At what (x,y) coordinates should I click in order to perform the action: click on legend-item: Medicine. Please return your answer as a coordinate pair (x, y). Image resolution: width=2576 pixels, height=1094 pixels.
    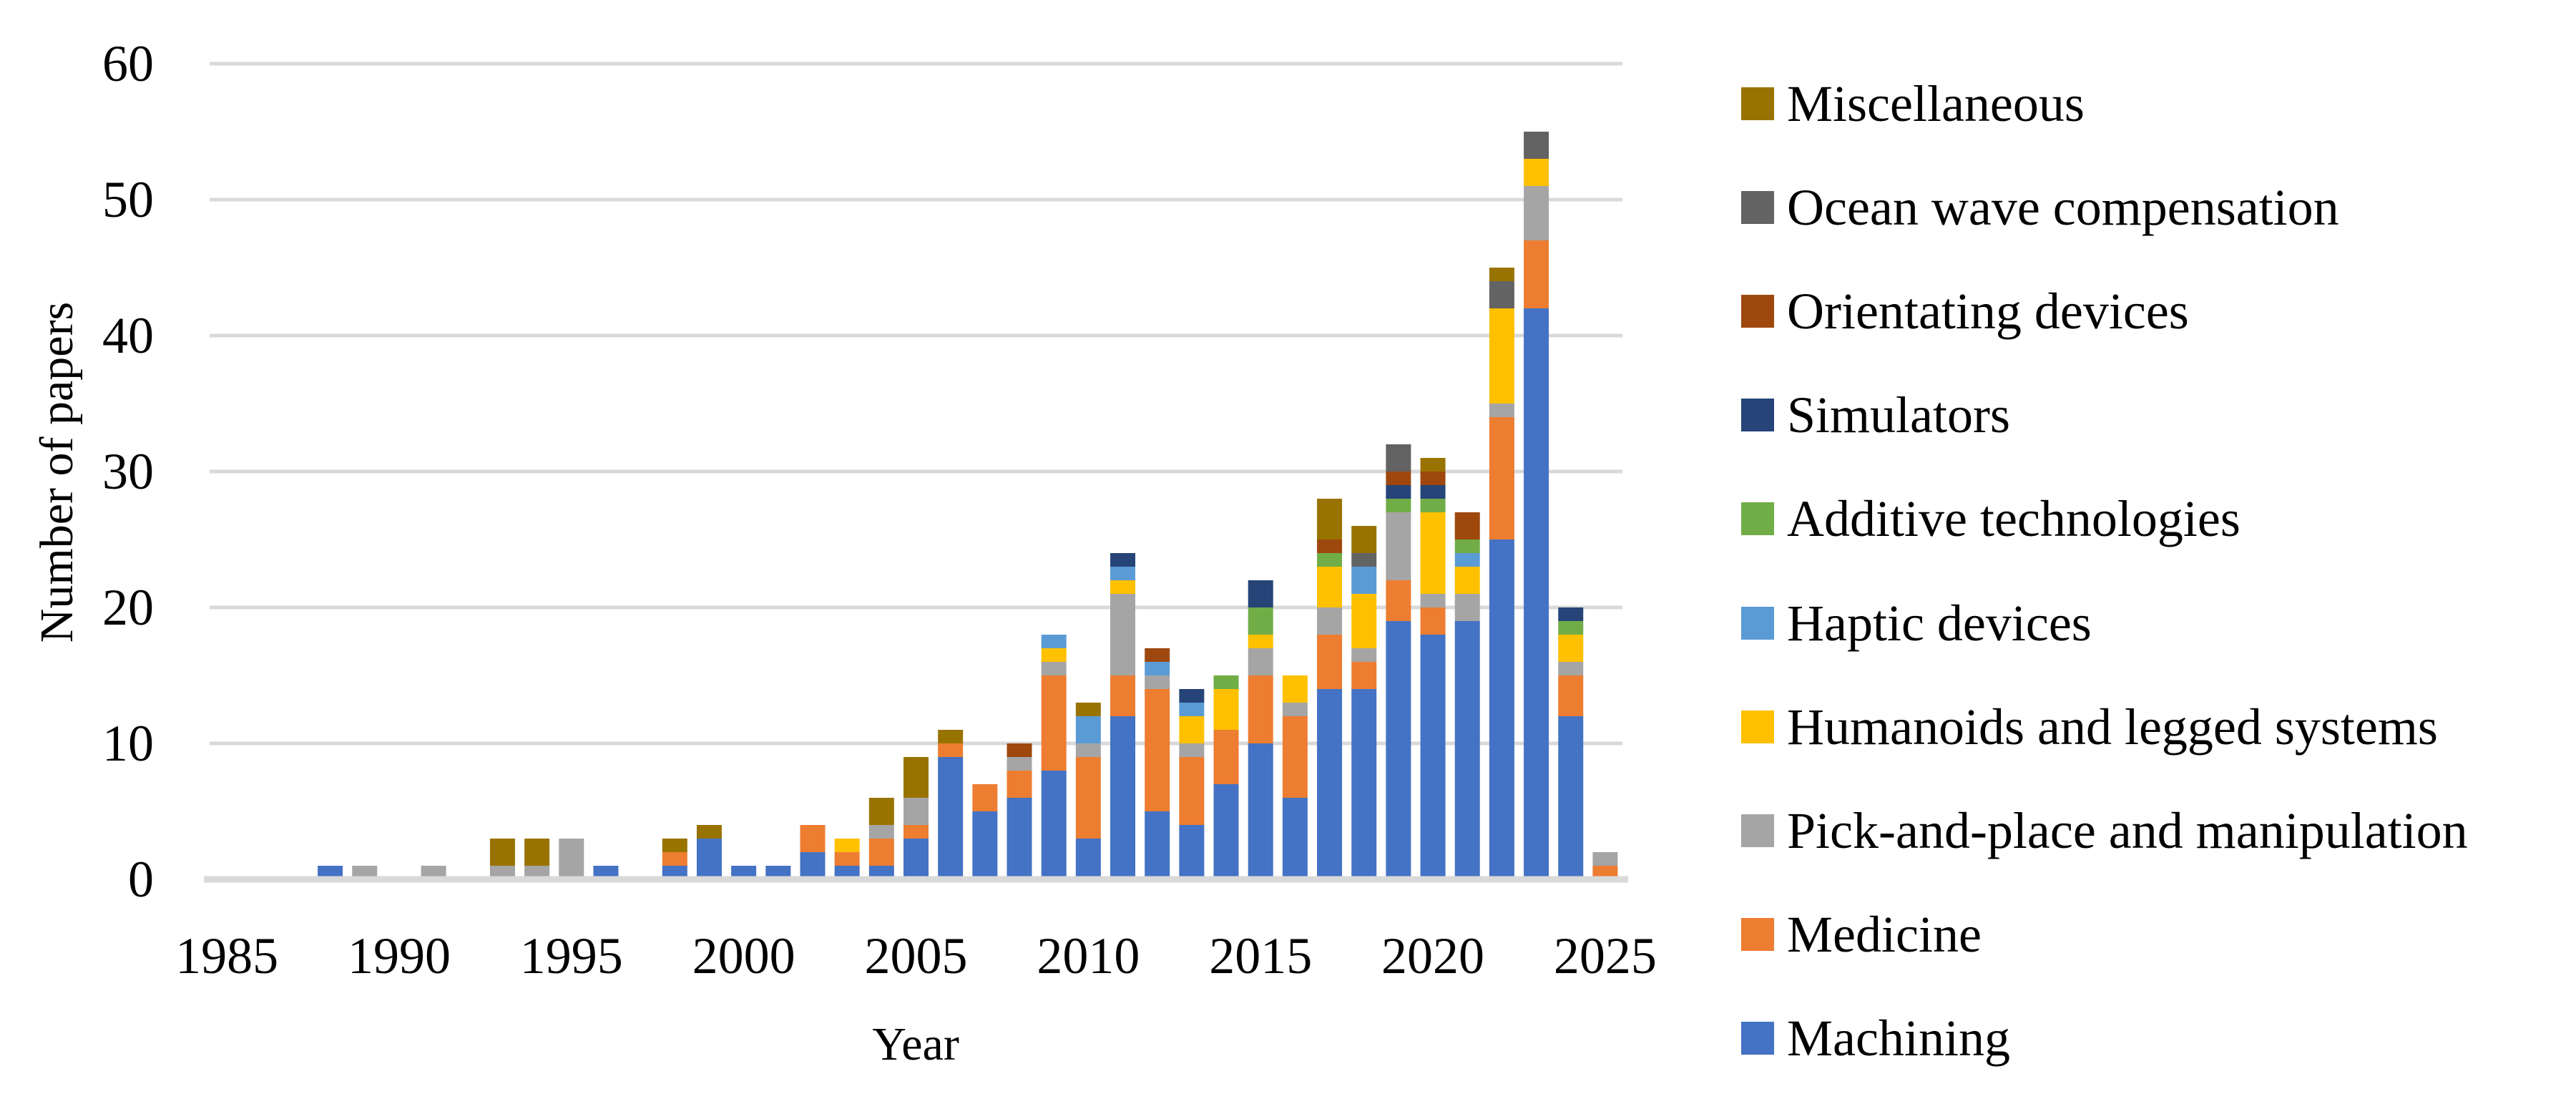
    Looking at the image, I should click on (1861, 934).